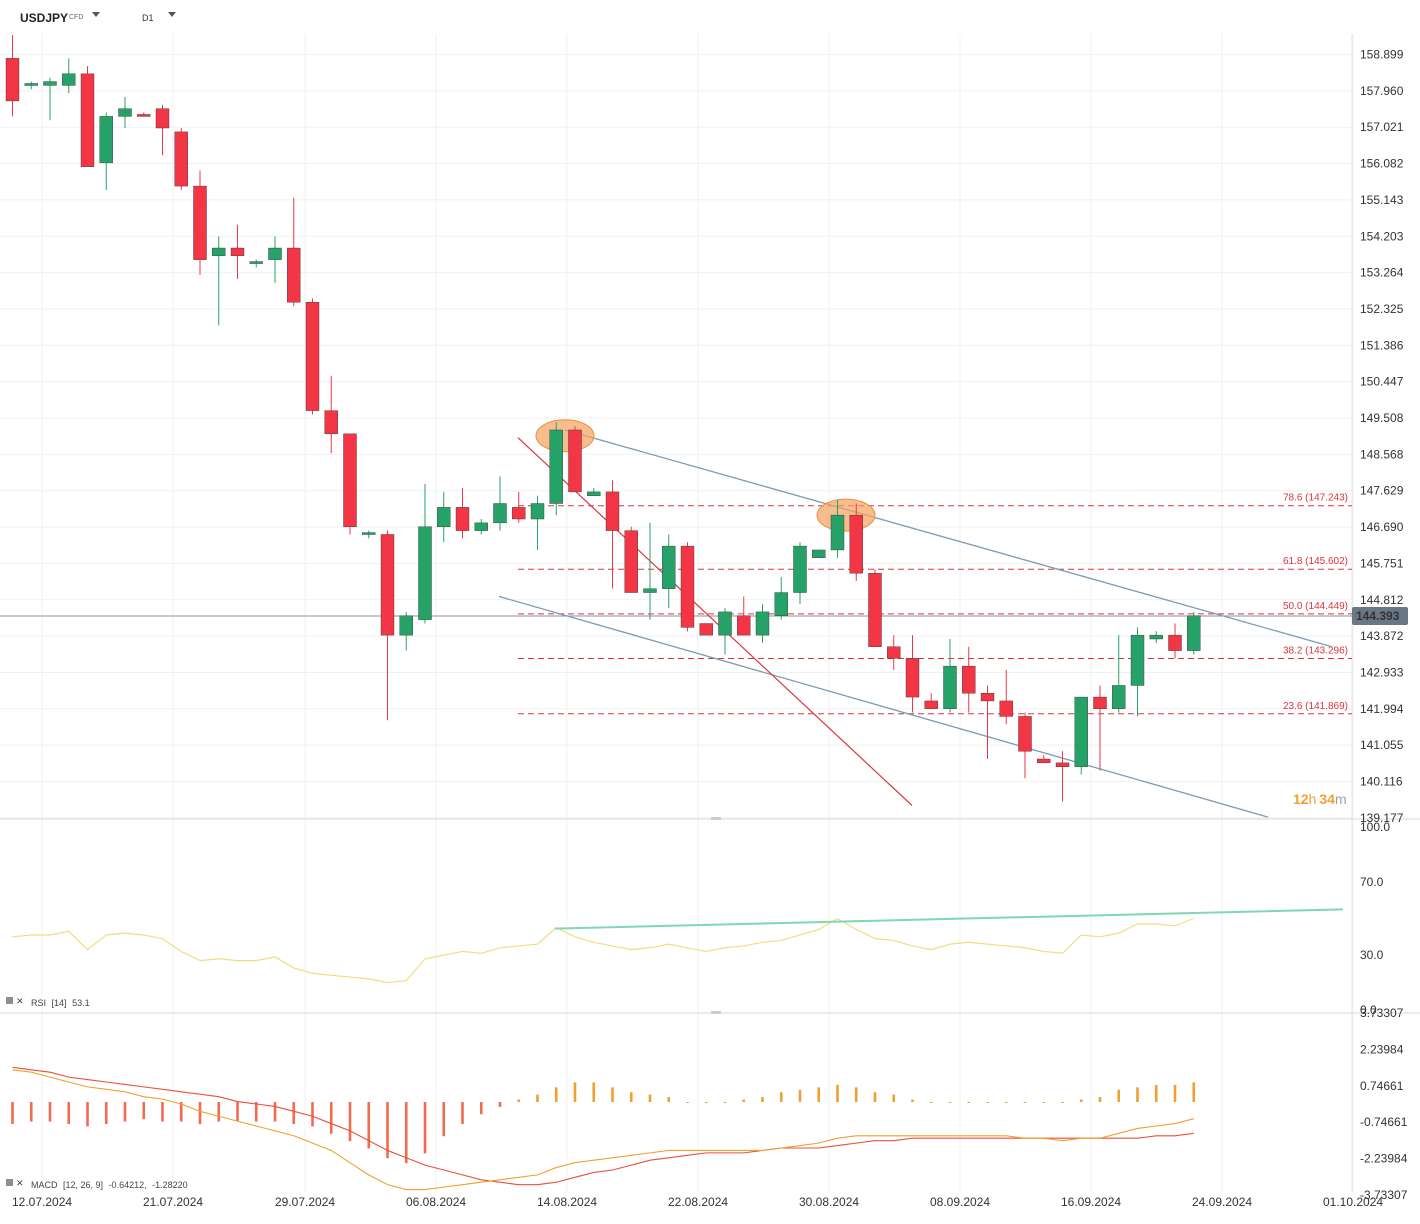  Describe the element at coordinates (1301, 799) in the screenshot. I see `countdown-hours: 12` at that location.